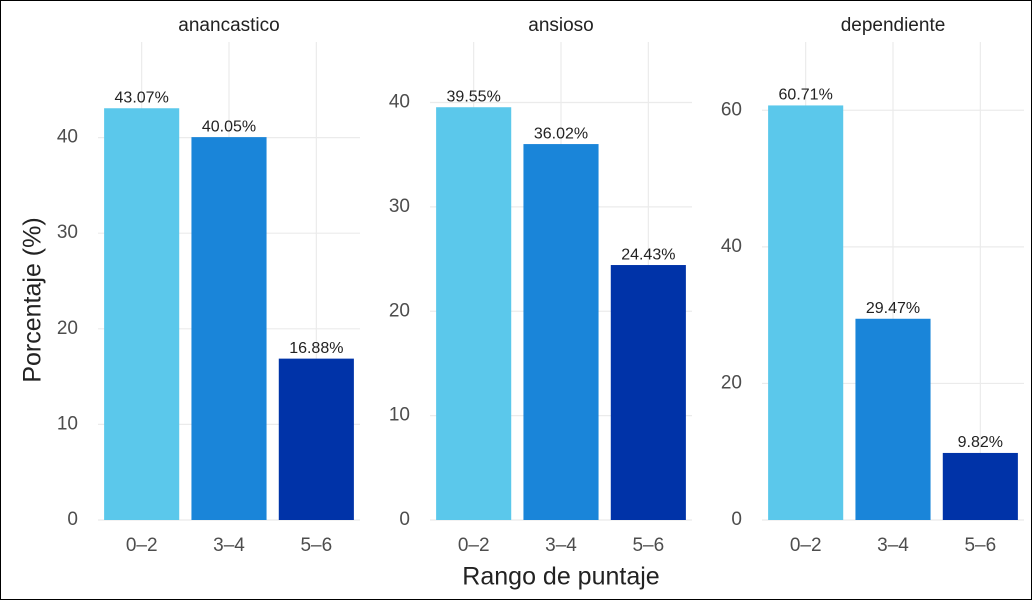 This screenshot has width=1033, height=601. Describe the element at coordinates (33, 299) in the screenshot. I see `y-axis-title: Porcentaje (%)` at that location.